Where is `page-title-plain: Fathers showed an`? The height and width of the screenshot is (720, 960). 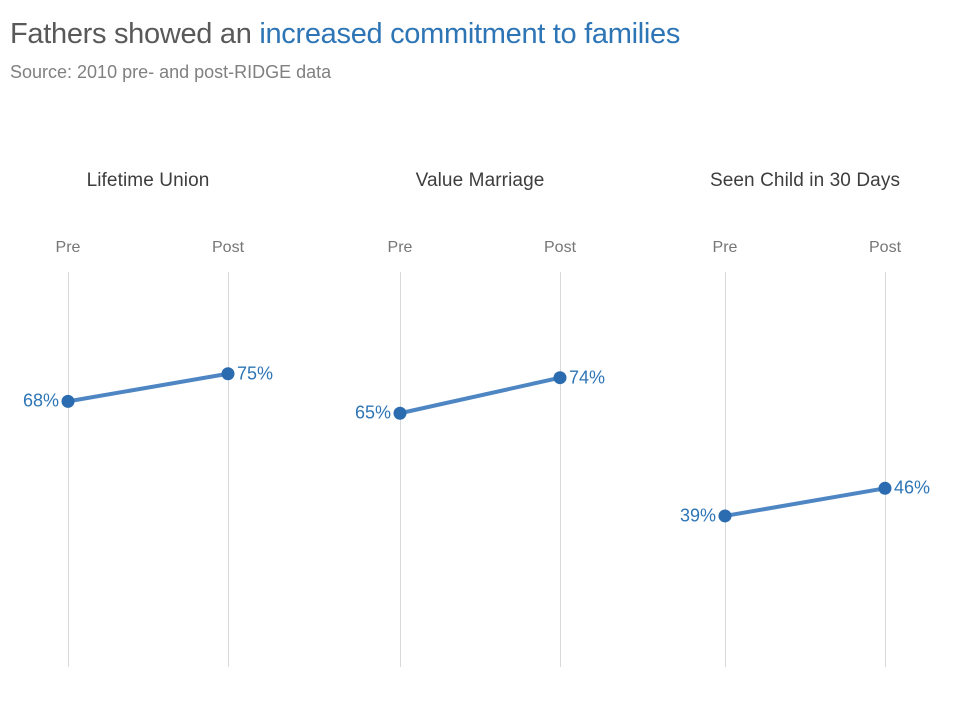
page-title-plain: Fathers showed an is located at coordinates (135, 34).